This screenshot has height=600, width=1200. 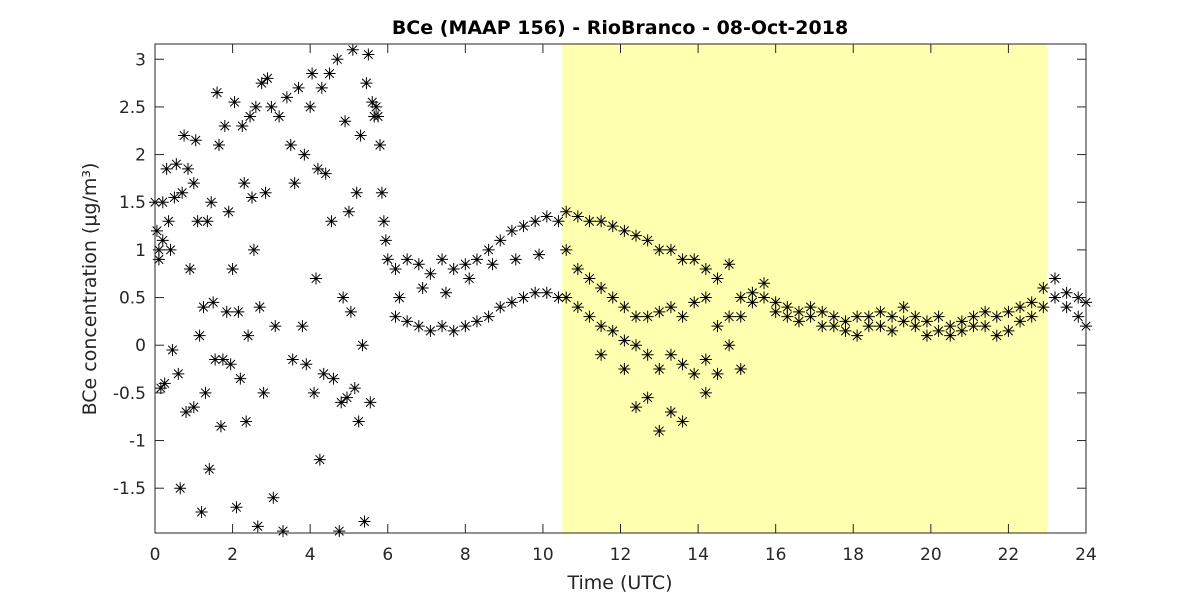 What do you see at coordinates (620, 28) in the screenshot?
I see `chart-title: BCe (MAAP 156) - RioBranco - 08-Oct-2018` at bounding box center [620, 28].